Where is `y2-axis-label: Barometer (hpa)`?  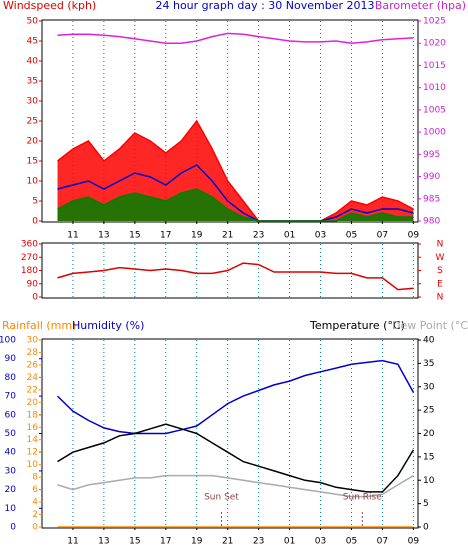 y2-axis-label: Barometer (hpa) is located at coordinates (420, 6).